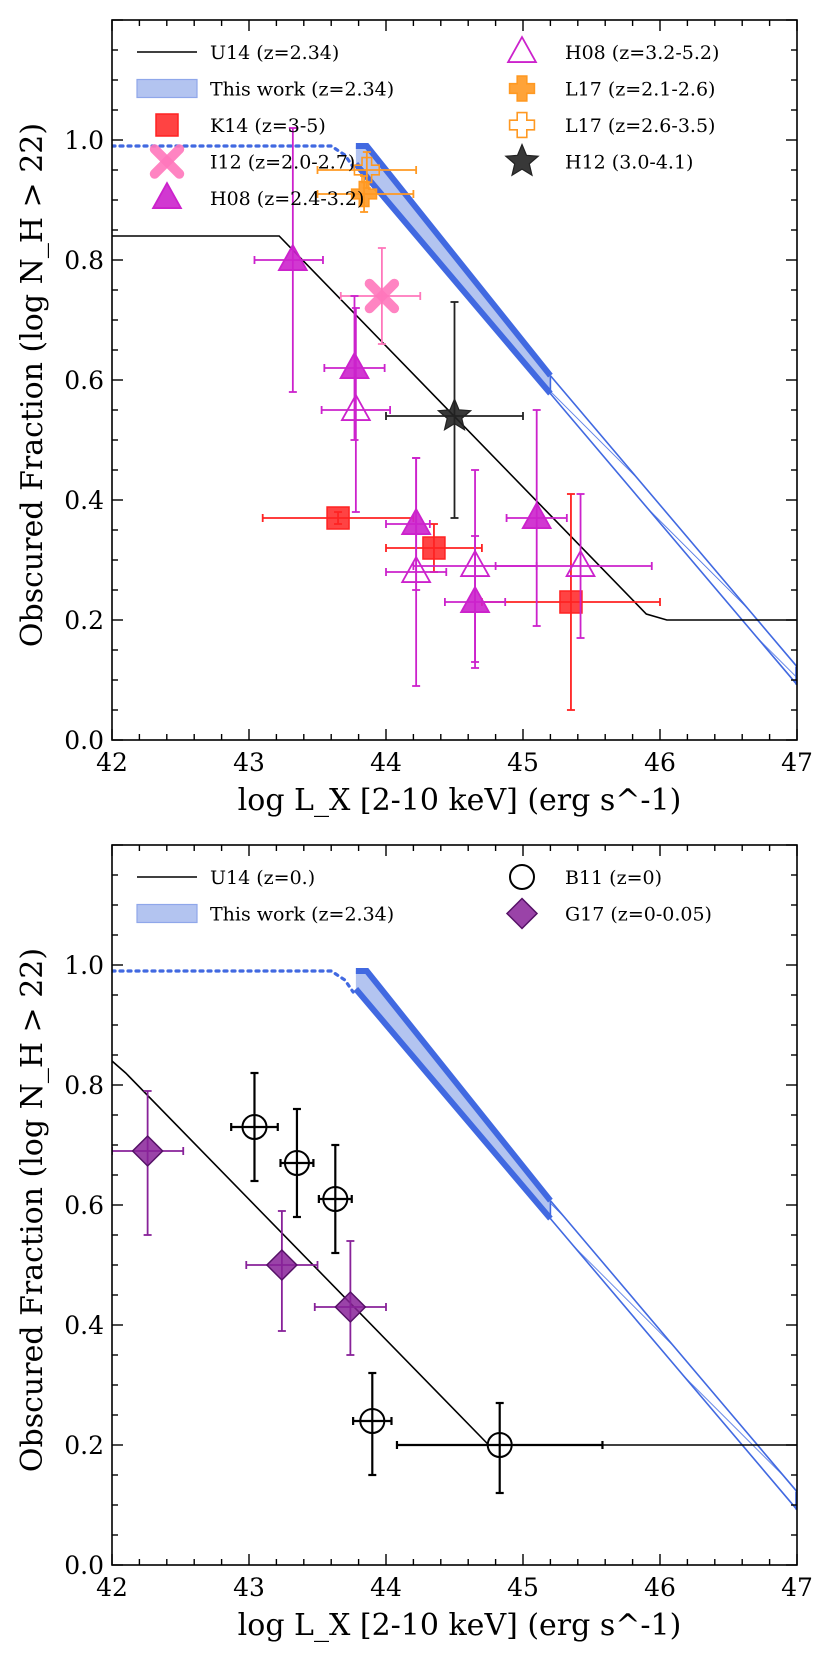  What do you see at coordinates (380, 296) in the screenshot?
I see `top-series-i12` at bounding box center [380, 296].